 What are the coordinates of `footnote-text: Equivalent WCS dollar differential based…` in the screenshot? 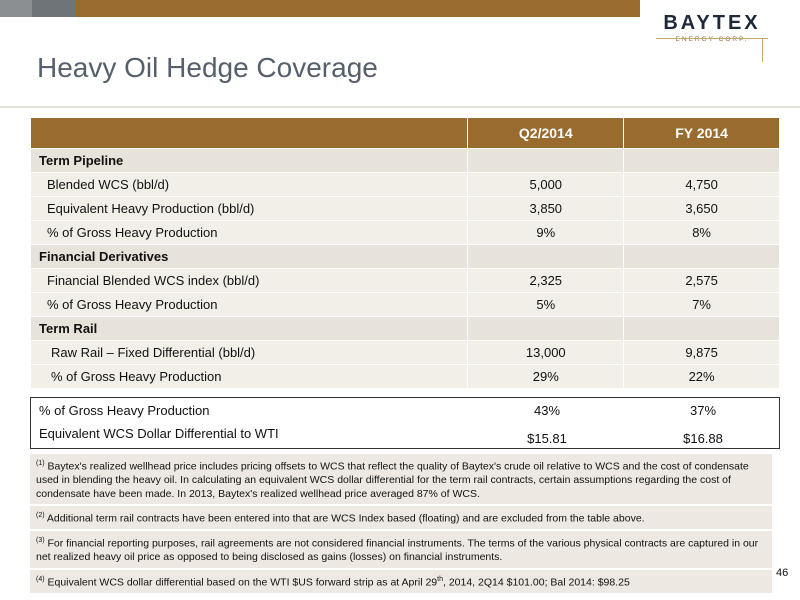 It's located at (241, 582).